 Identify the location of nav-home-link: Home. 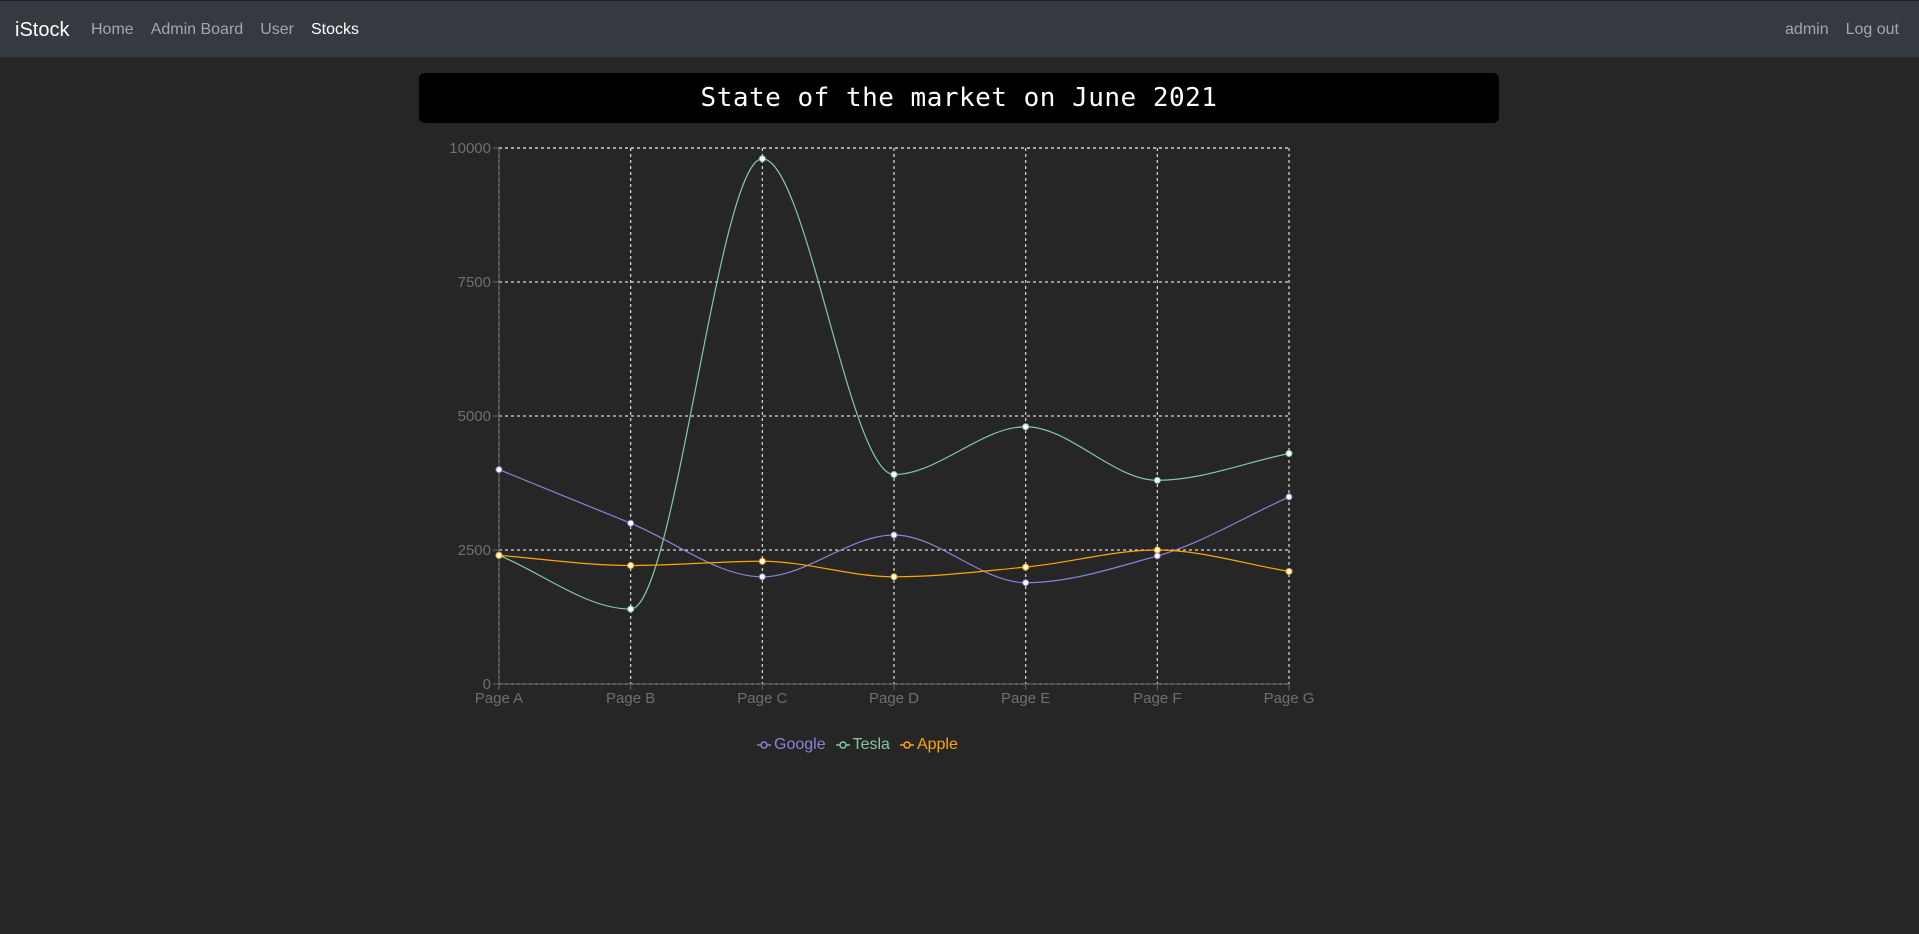
(112, 29).